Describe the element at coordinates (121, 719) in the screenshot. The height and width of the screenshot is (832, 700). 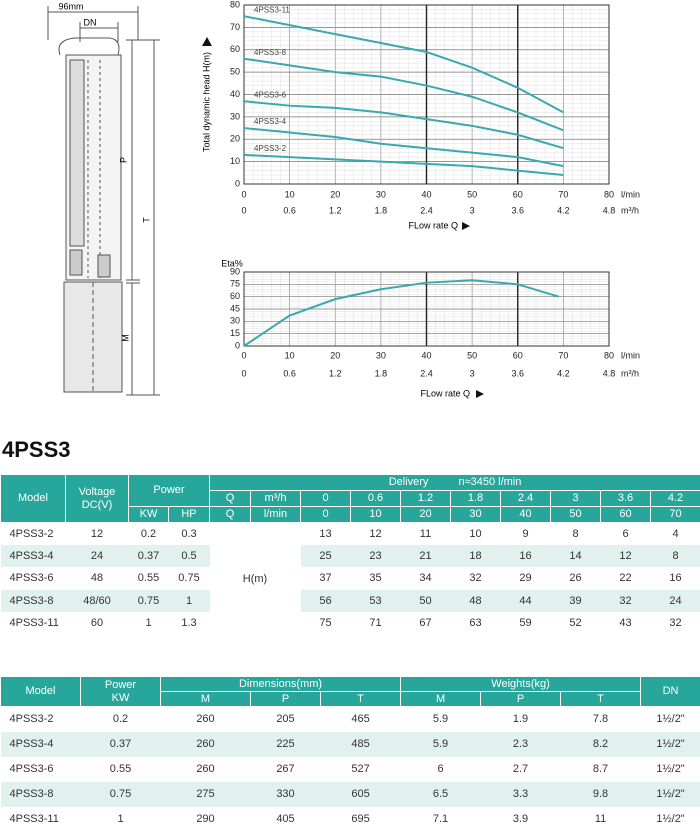
I see `cell: 0.2` at that location.